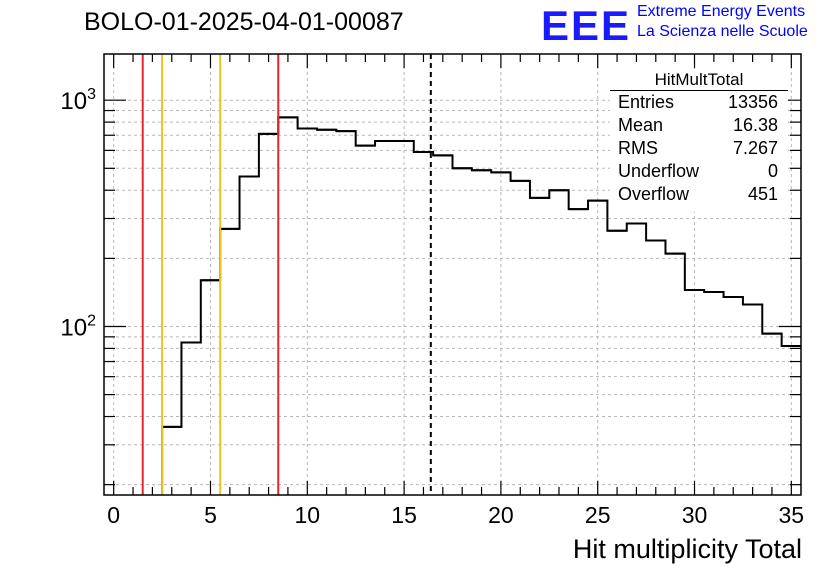 This screenshot has width=836, height=572. Describe the element at coordinates (687, 549) in the screenshot. I see `x-axis-title: Hit multiplicity Total` at that location.